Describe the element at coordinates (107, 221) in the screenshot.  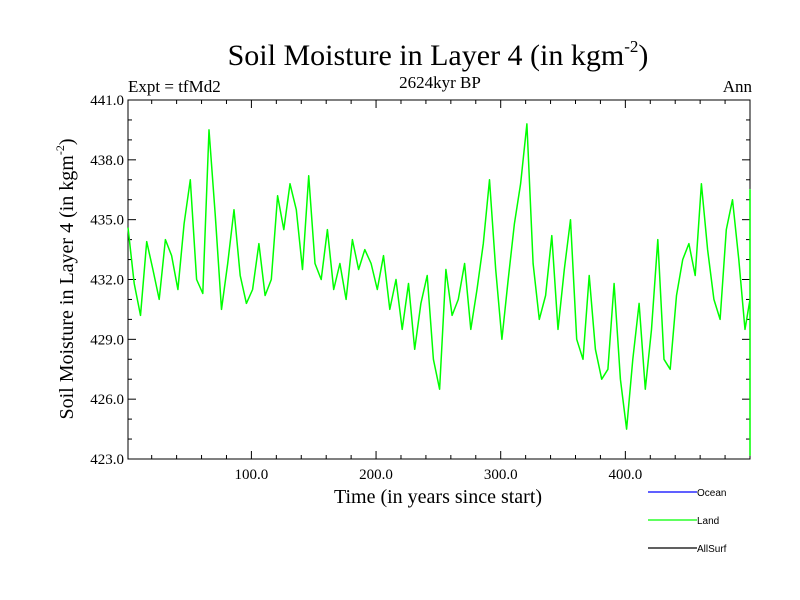
I see `y-tick-label: 435.0` at that location.